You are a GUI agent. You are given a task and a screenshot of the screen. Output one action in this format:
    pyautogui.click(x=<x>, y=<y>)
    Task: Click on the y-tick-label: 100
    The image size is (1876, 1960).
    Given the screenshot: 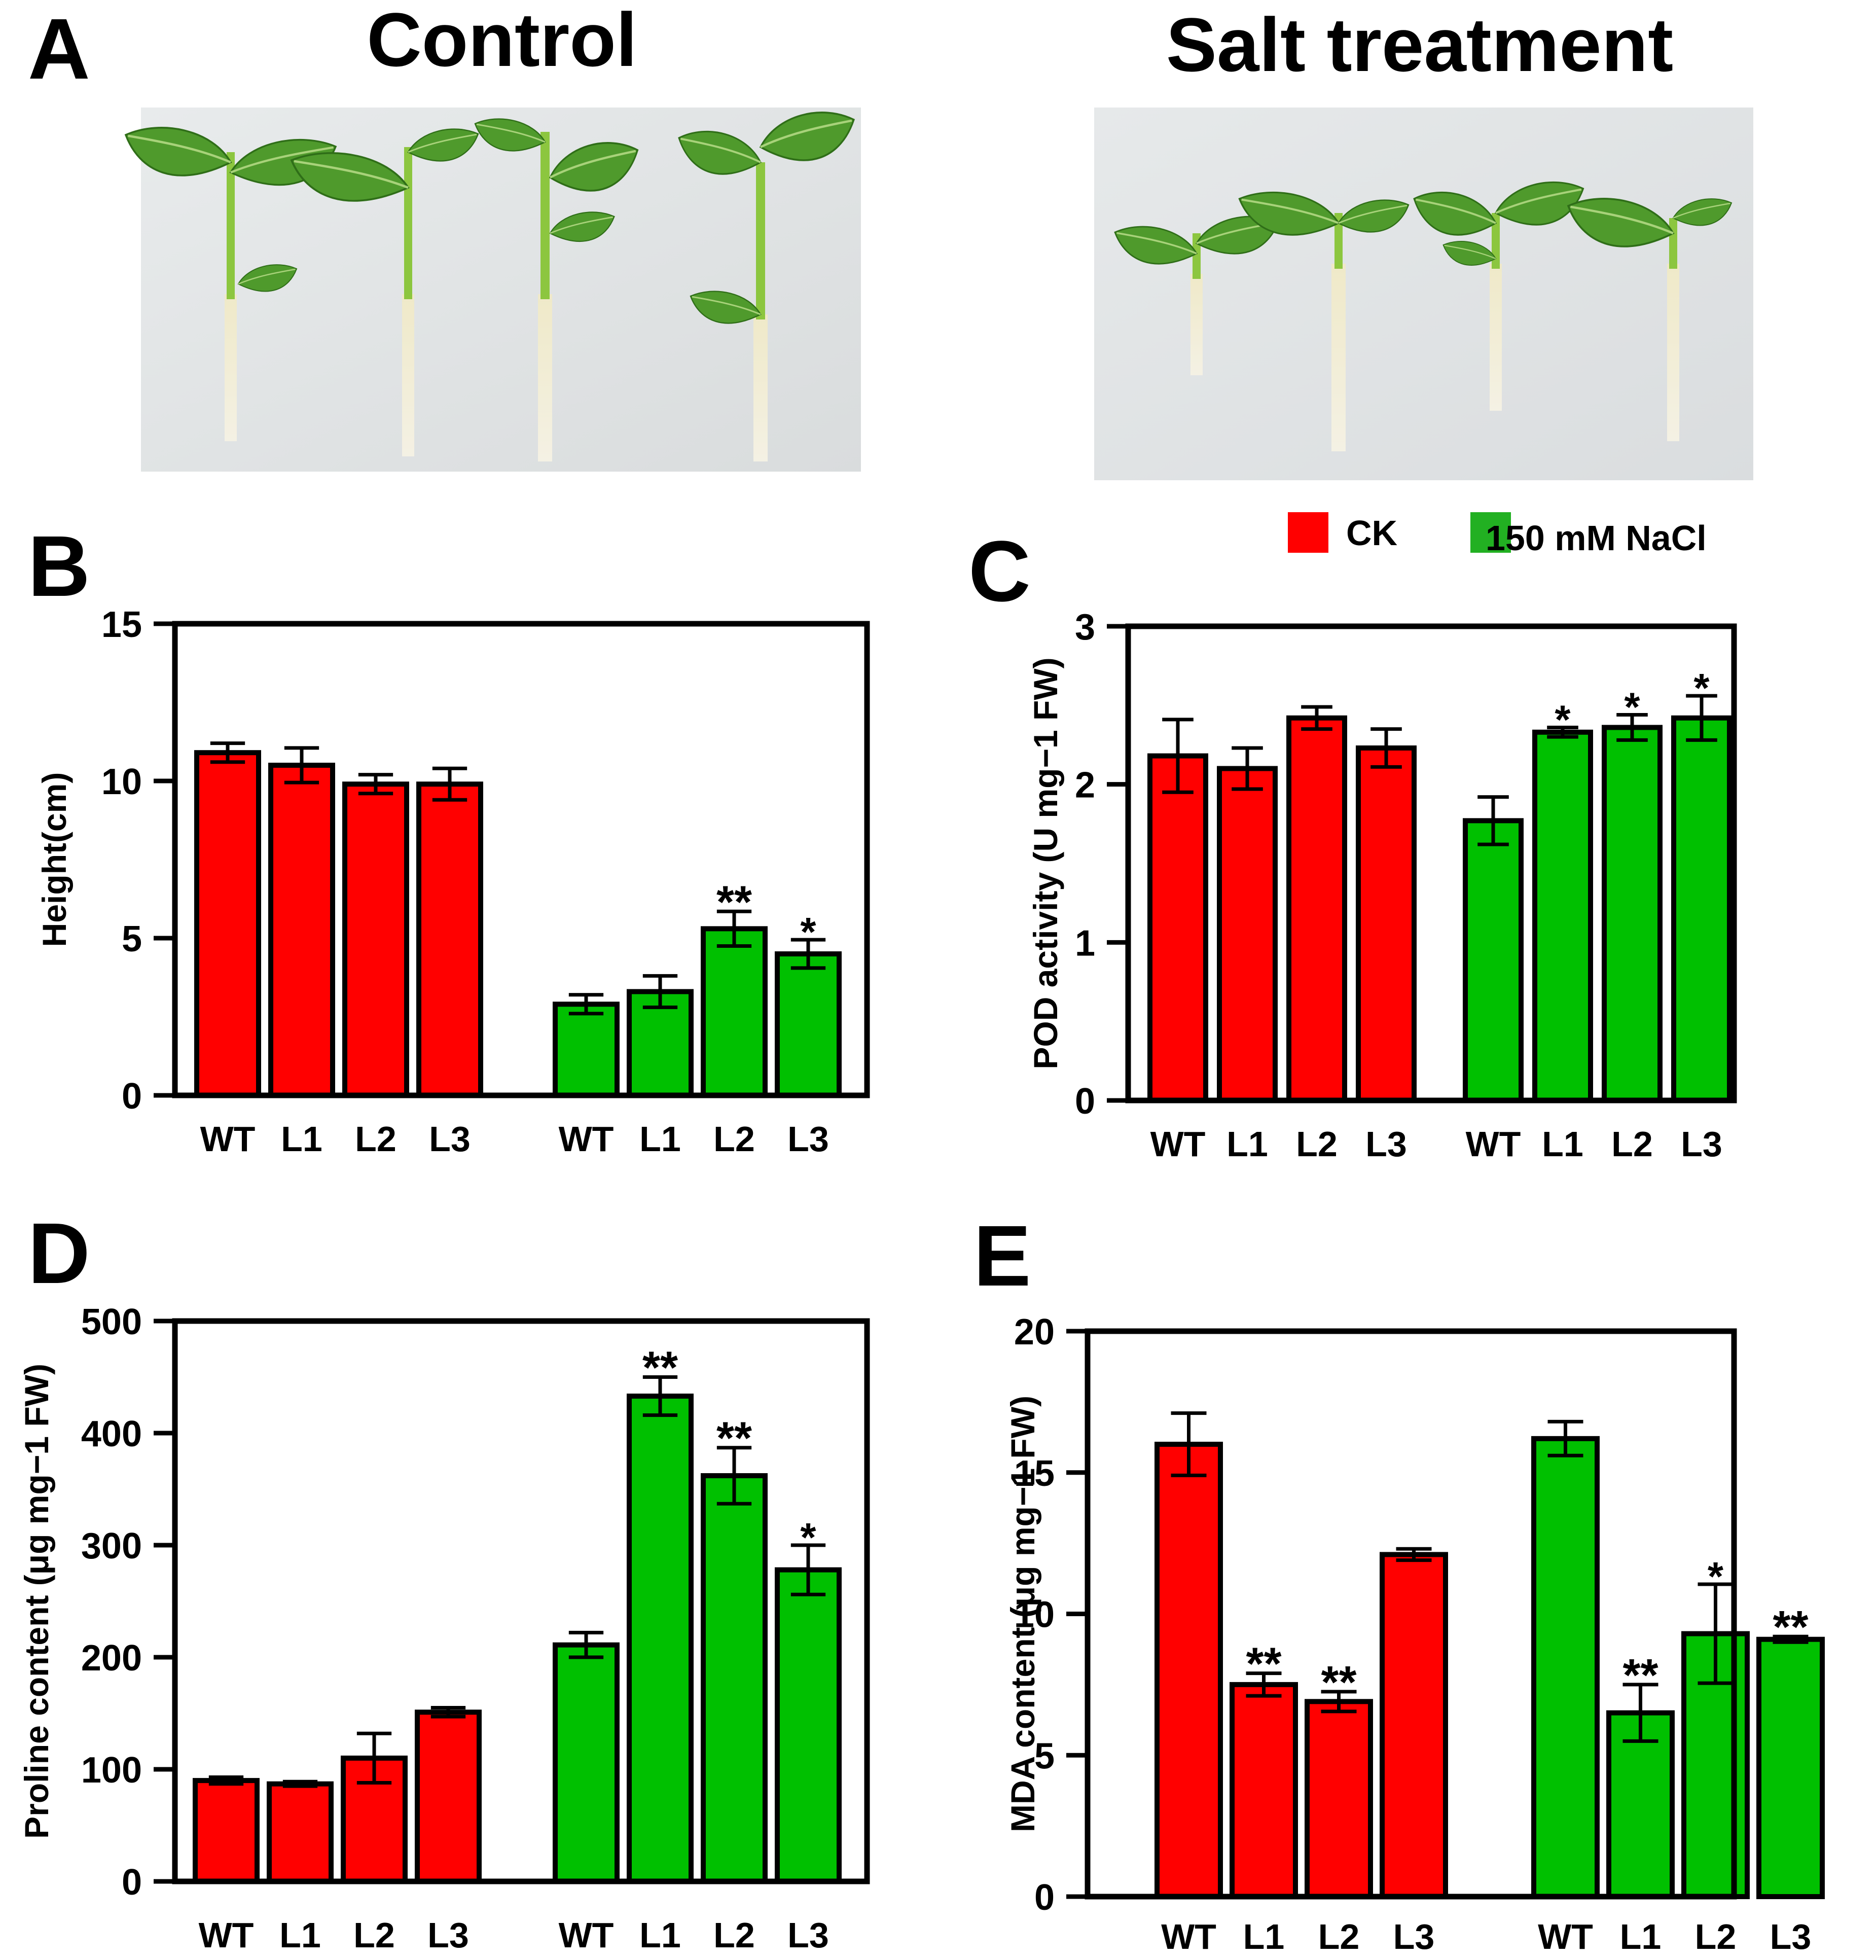 What is the action you would take?
    pyautogui.click(x=112, y=1770)
    